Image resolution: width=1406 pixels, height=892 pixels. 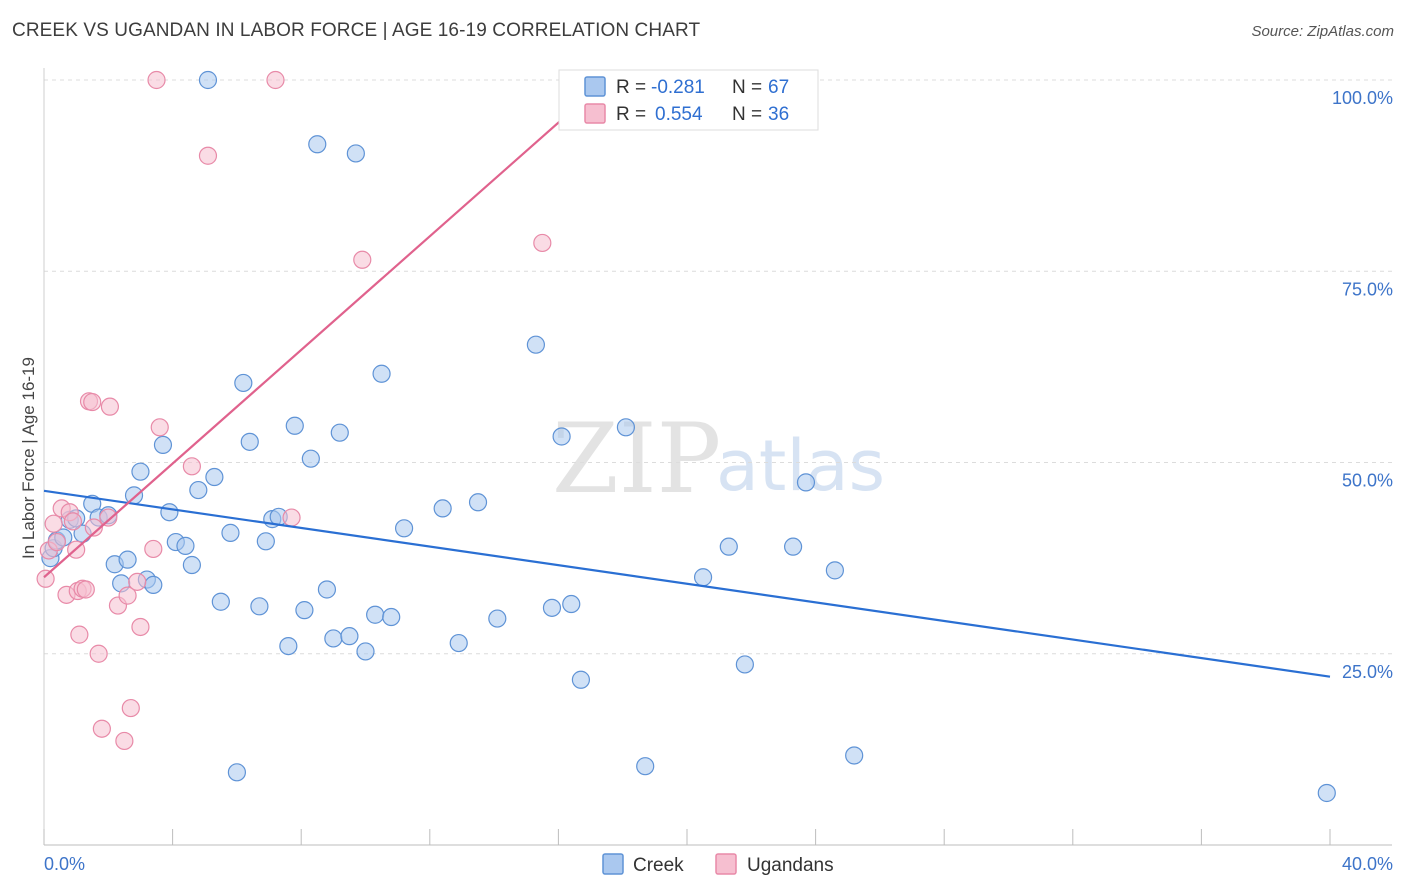 What do you see at coordinates (28, 458) in the screenshot?
I see `y-axis-label: In Labor Force | Age 16-19` at bounding box center [28, 458].